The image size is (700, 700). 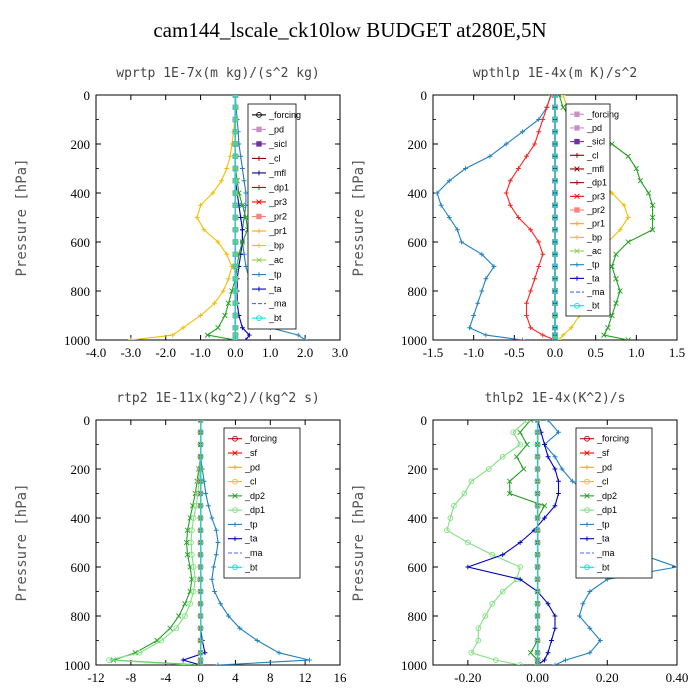 I want to click on x-tick-label: -4, so click(x=165, y=677).